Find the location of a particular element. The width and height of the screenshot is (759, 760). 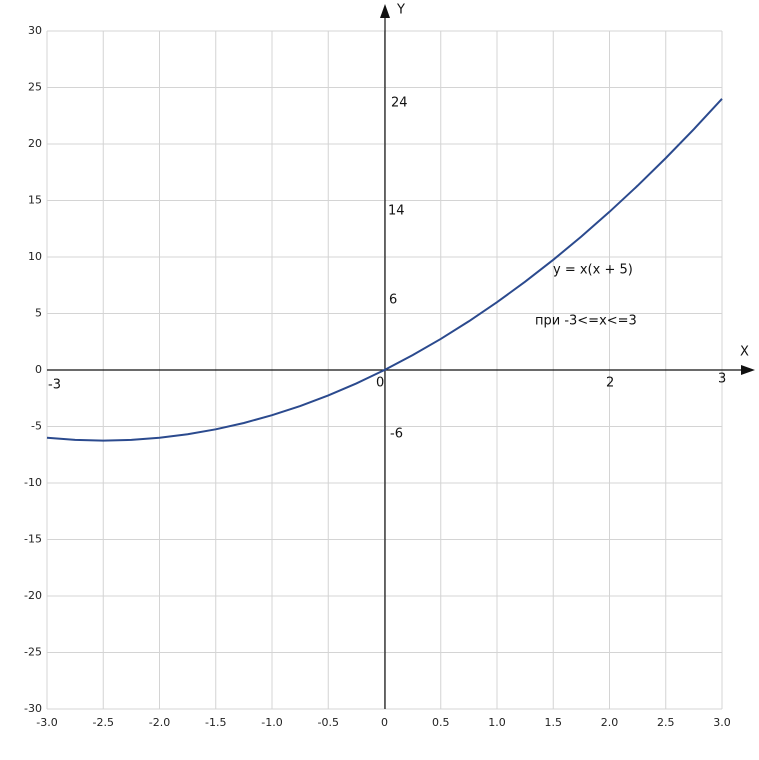

annotation: 2 is located at coordinates (610, 383).